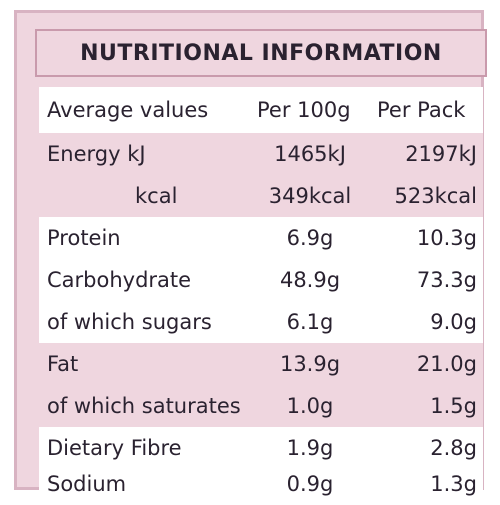 Image resolution: width=500 pixels, height=505 pixels. Describe the element at coordinates (63, 364) in the screenshot. I see `row-label: Fat` at that location.